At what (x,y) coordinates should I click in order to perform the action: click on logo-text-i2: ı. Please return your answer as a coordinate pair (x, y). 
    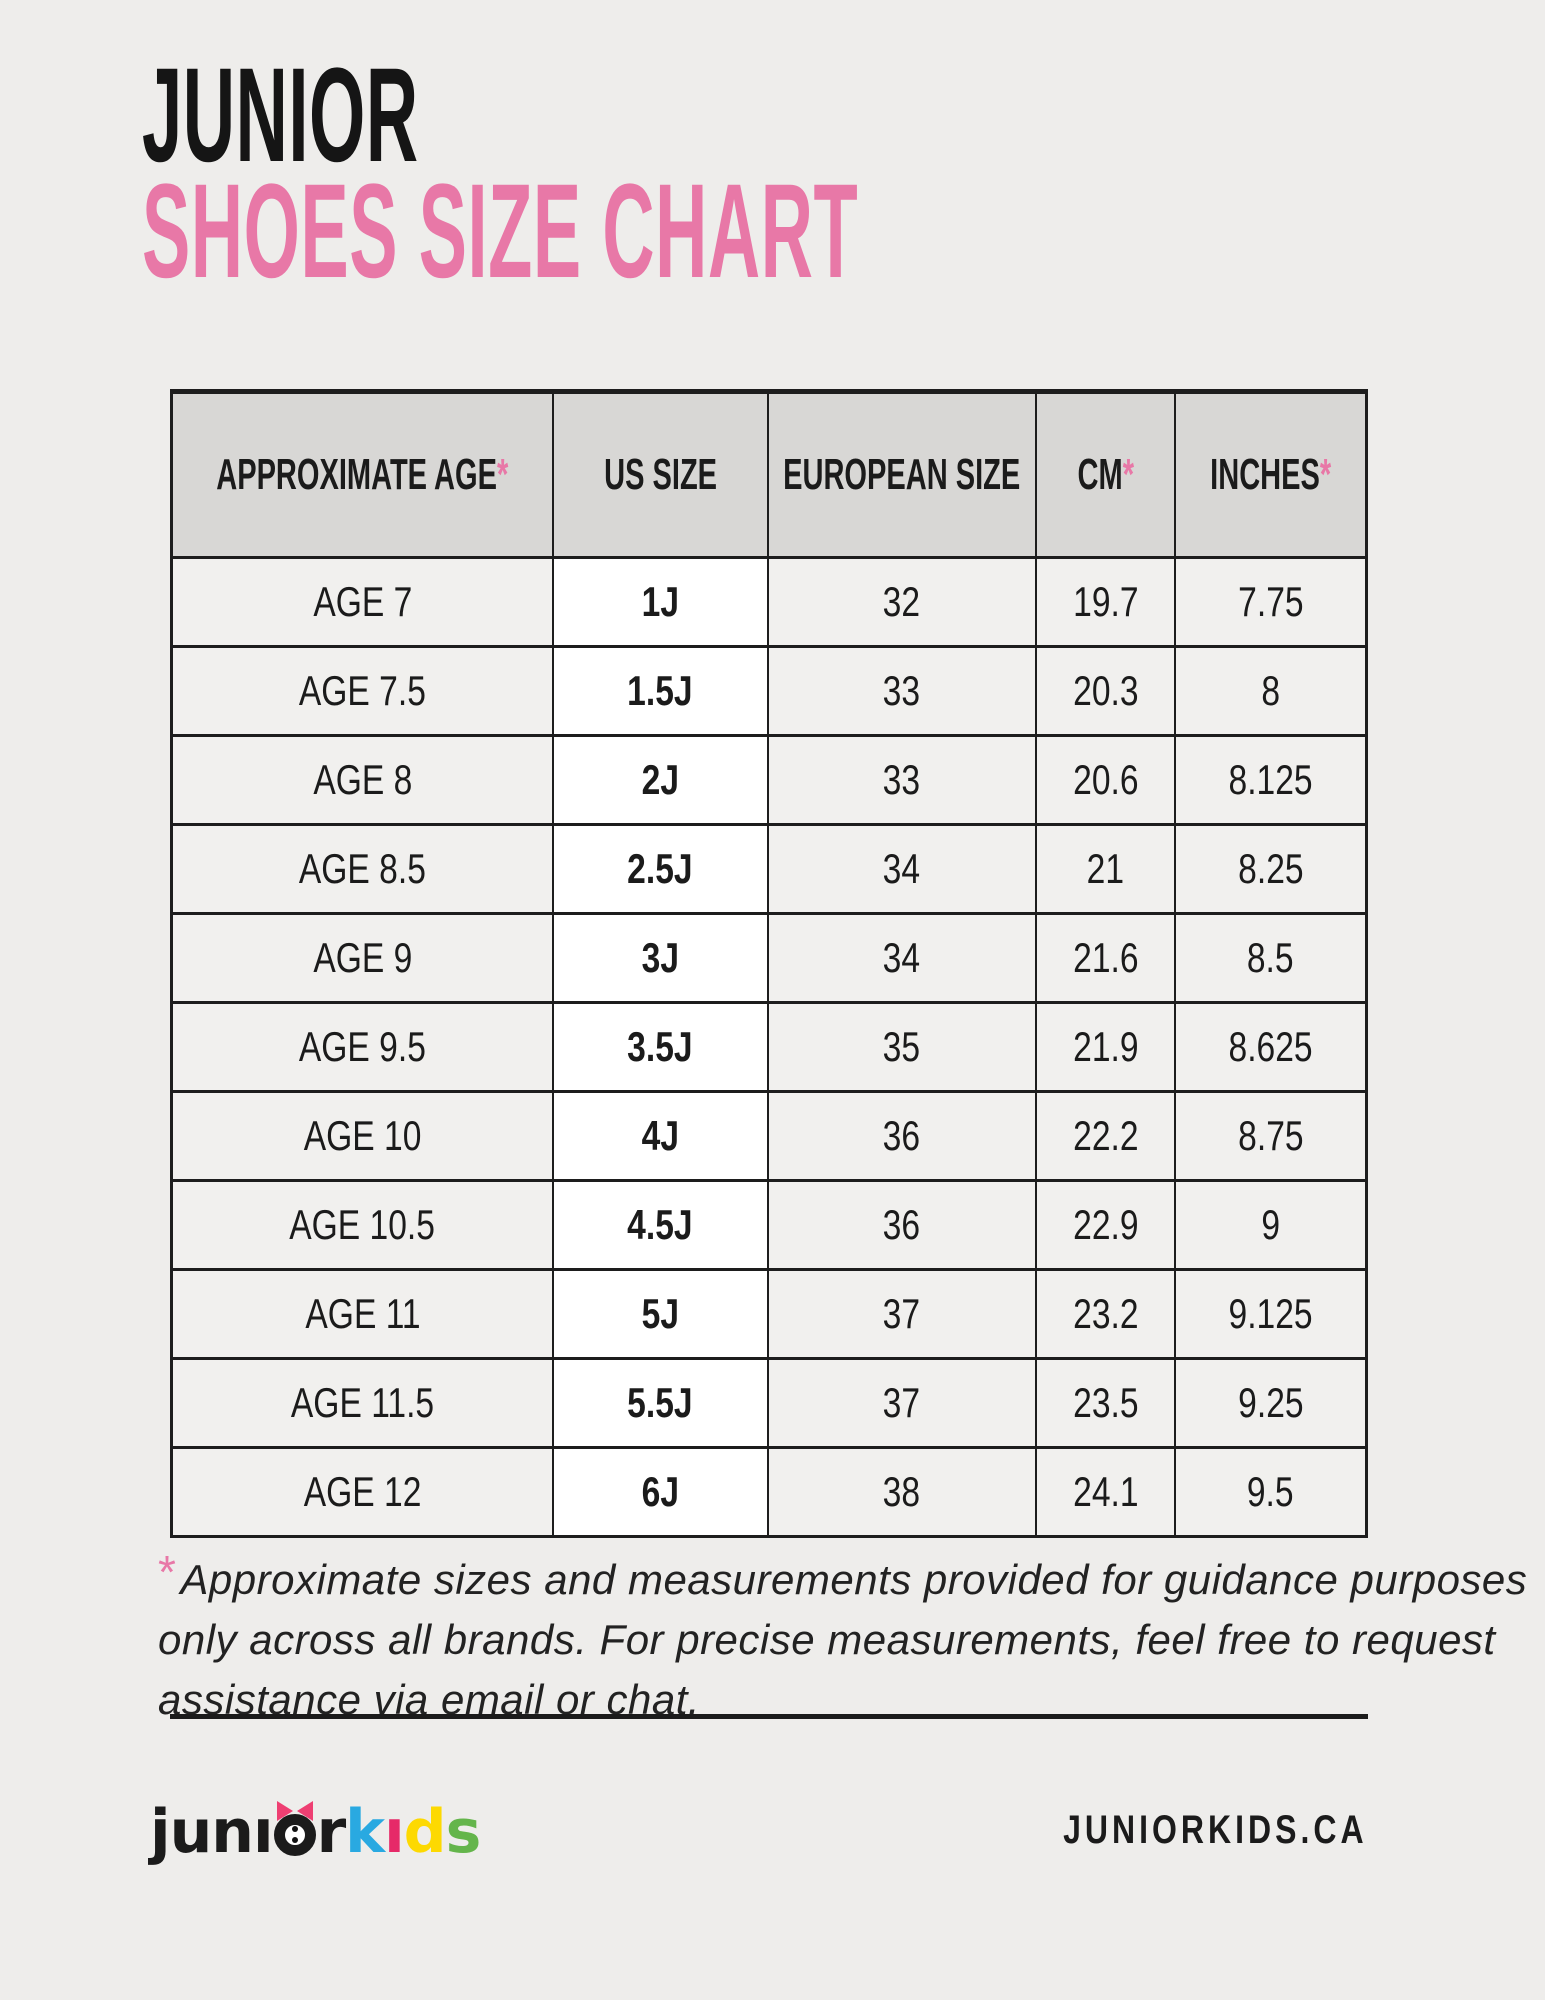
    Looking at the image, I should click on (394, 1832).